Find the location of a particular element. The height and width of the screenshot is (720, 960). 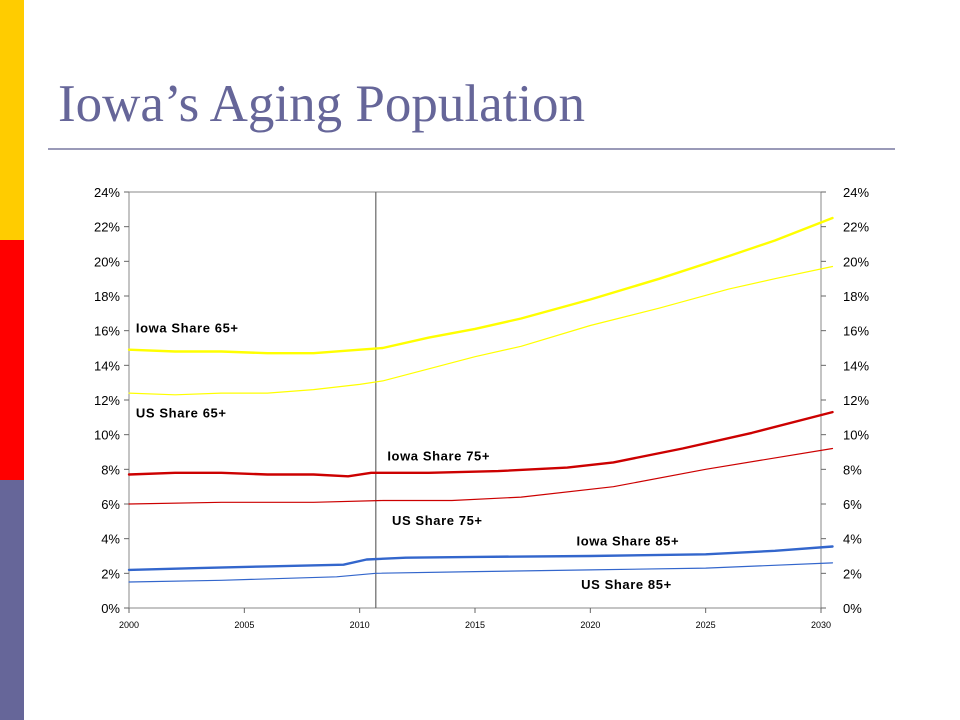

y-tick-label-left: 4% is located at coordinates (110, 539).